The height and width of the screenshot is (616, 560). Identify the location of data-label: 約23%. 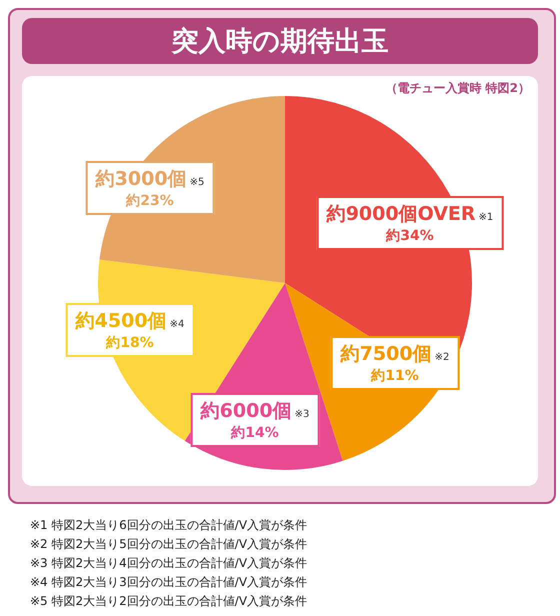
(149, 201).